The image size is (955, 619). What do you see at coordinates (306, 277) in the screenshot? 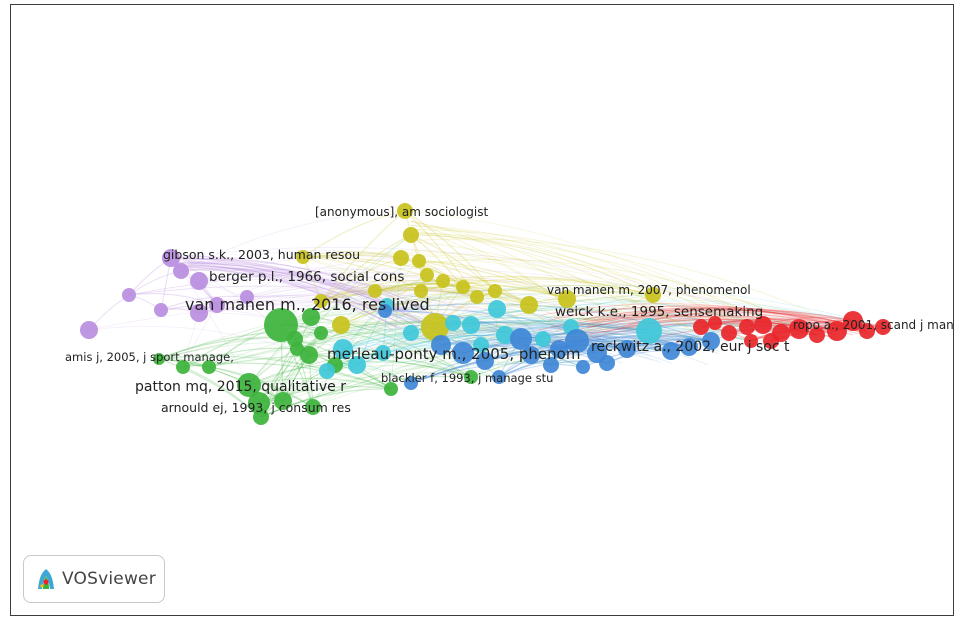
I see `node-label-berger: berger p.l., 1966, social cons` at bounding box center [306, 277].